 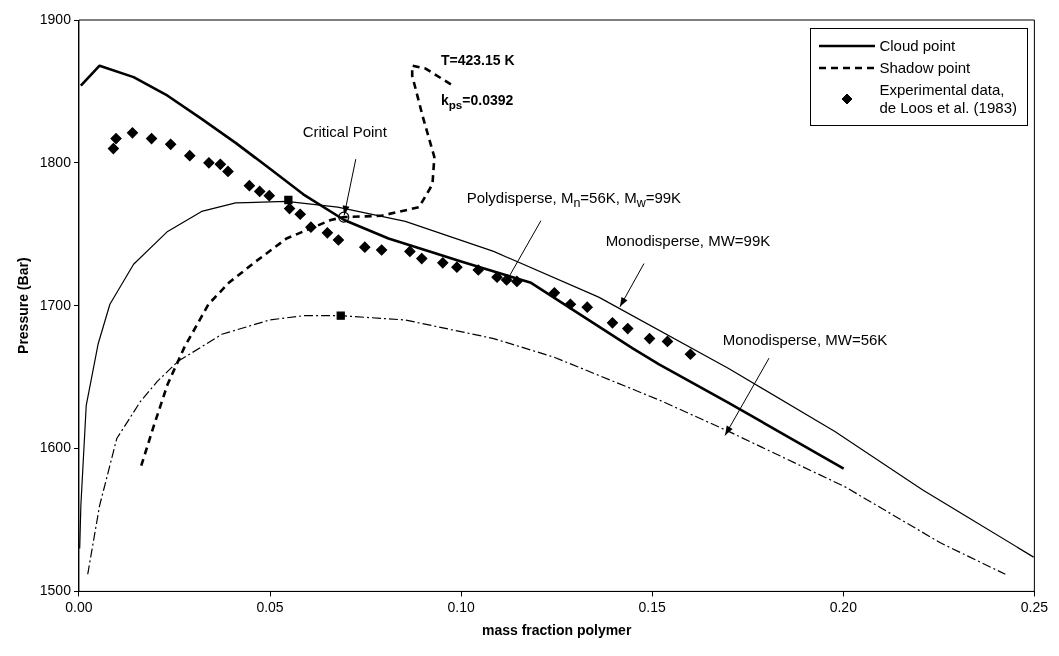 I want to click on y-tick-label: 1900, so click(x=55, y=18).